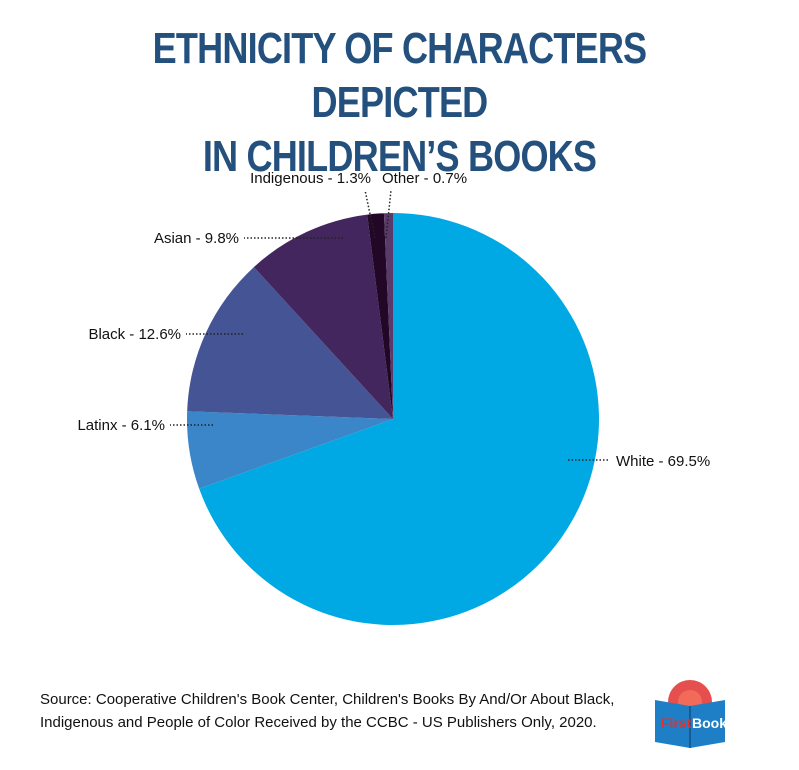 Image resolution: width=799 pixels, height=770 pixels. Describe the element at coordinates (121, 425) in the screenshot. I see `slice-label-latinx: Latinx - 6.1%` at that location.